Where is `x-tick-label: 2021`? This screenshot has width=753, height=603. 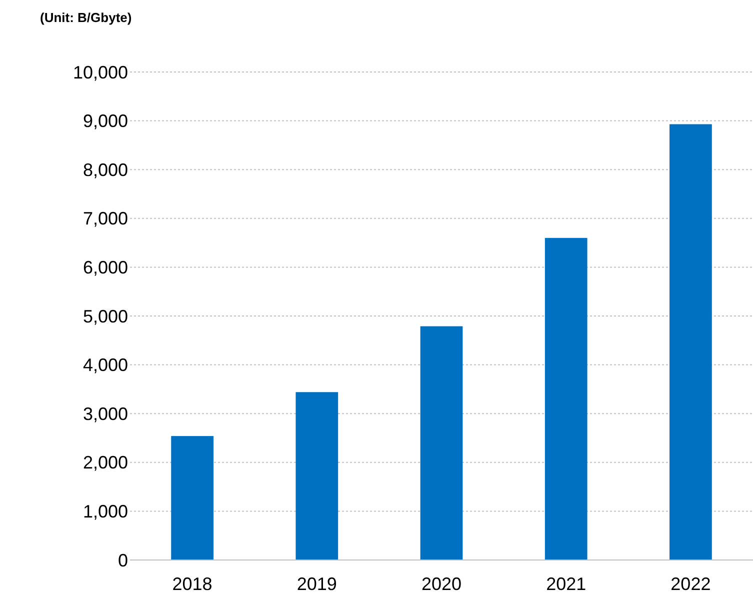 x-tick-label: 2021 is located at coordinates (566, 584).